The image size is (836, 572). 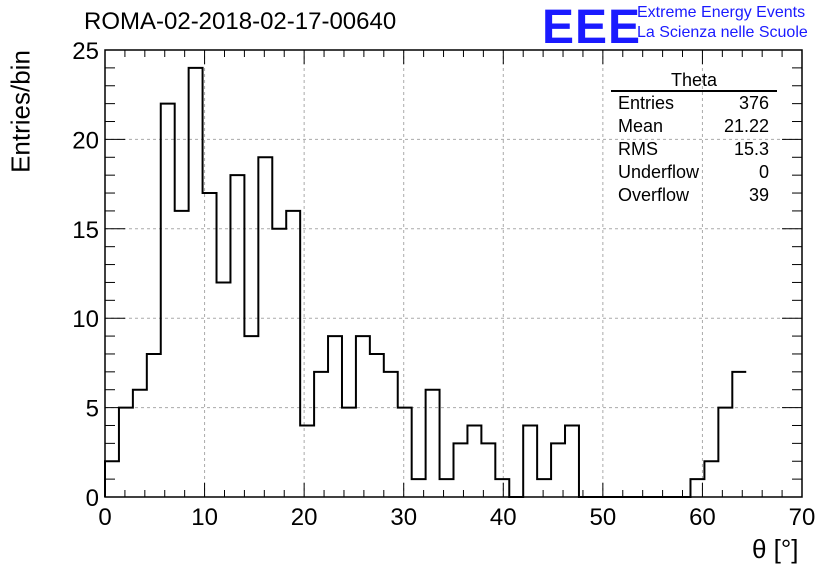 What do you see at coordinates (802, 517) in the screenshot?
I see `x-tick-label: 70` at bounding box center [802, 517].